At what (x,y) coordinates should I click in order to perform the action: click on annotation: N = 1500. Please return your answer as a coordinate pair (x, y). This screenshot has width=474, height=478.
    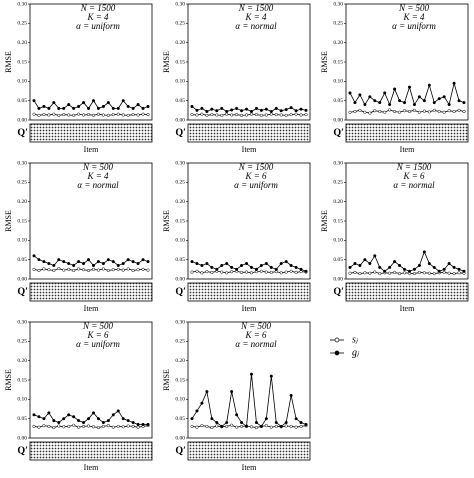
    Looking at the image, I should click on (98, 8).